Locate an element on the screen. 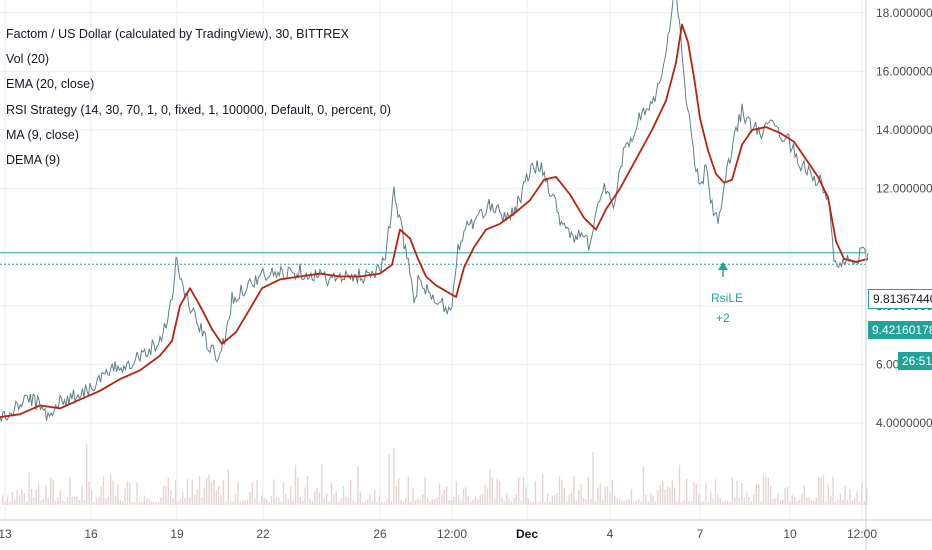  x-tick-label: 4 is located at coordinates (610, 534).